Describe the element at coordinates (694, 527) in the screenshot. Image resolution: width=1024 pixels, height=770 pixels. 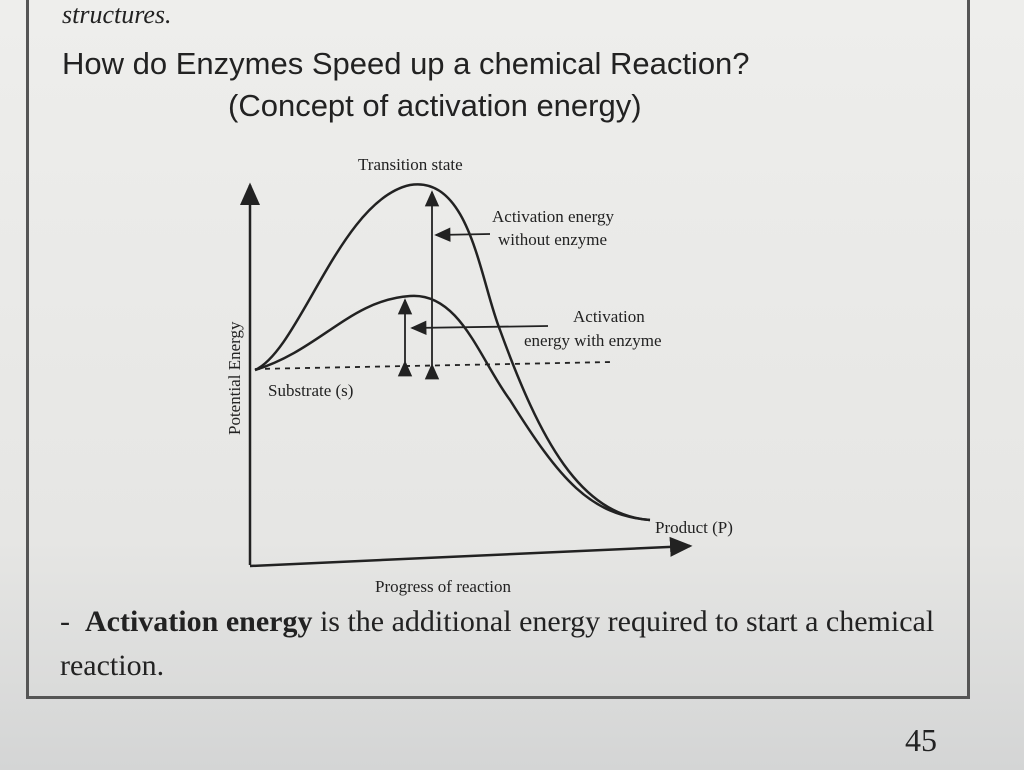
I see `product-label: Product (P)` at that location.